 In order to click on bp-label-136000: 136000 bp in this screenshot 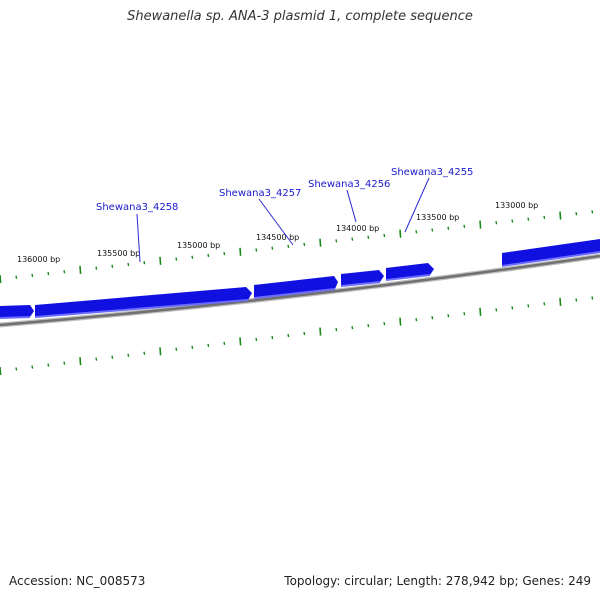, I will do `click(38, 259)`.